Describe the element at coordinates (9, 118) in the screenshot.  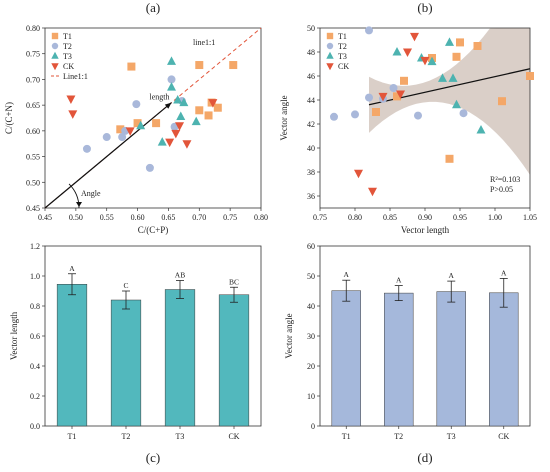
I see `y-axis-title: C/(C+N)` at that location.